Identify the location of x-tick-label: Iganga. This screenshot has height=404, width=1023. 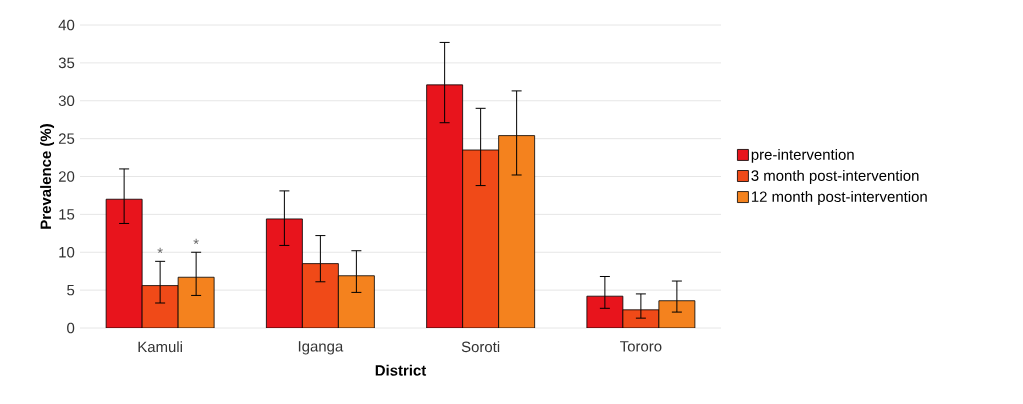
(321, 348).